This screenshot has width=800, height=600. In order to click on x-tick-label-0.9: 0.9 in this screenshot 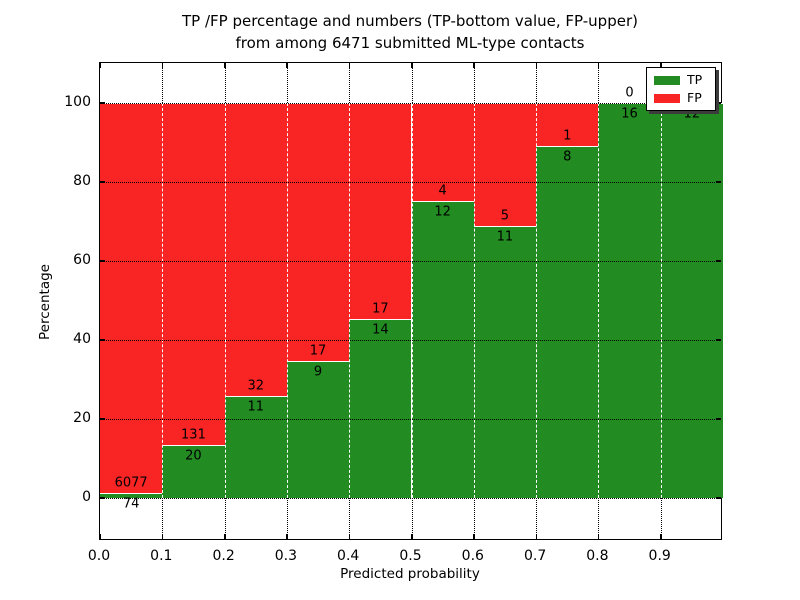, I will do `click(659, 556)`.